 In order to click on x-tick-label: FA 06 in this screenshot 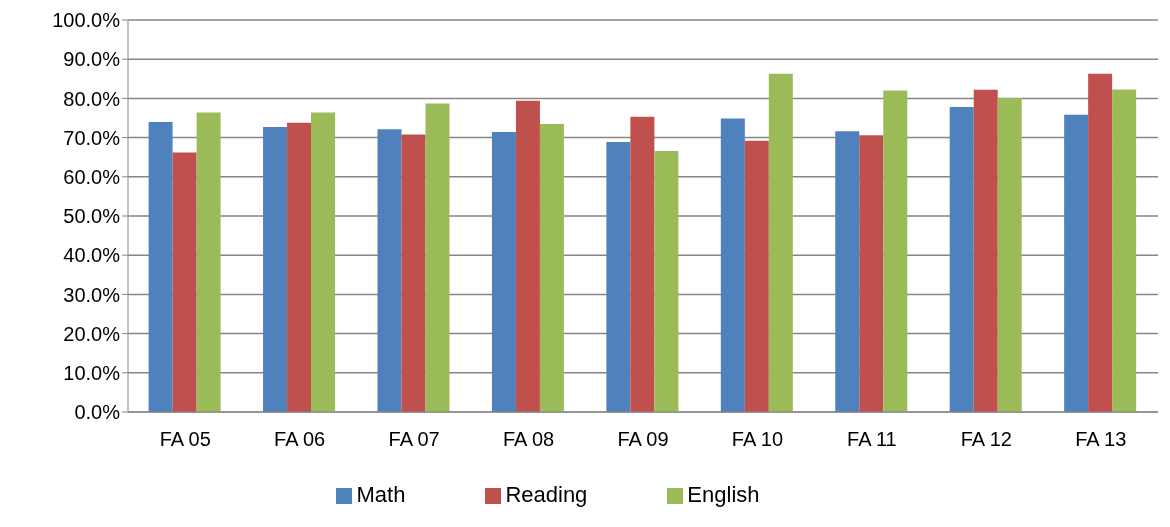, I will do `click(300, 439)`.